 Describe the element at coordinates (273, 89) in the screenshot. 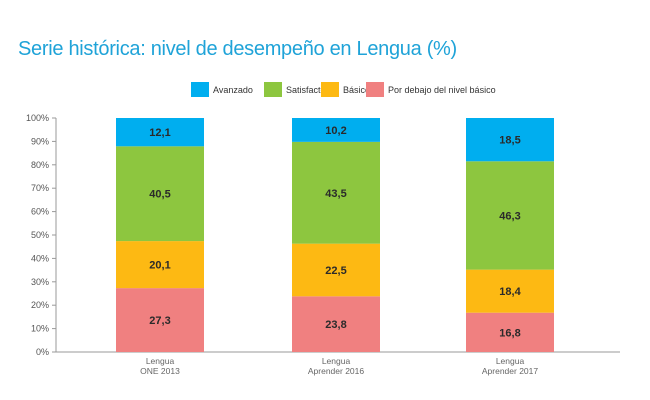

I see `legend-swatch-satisfactorio` at that location.